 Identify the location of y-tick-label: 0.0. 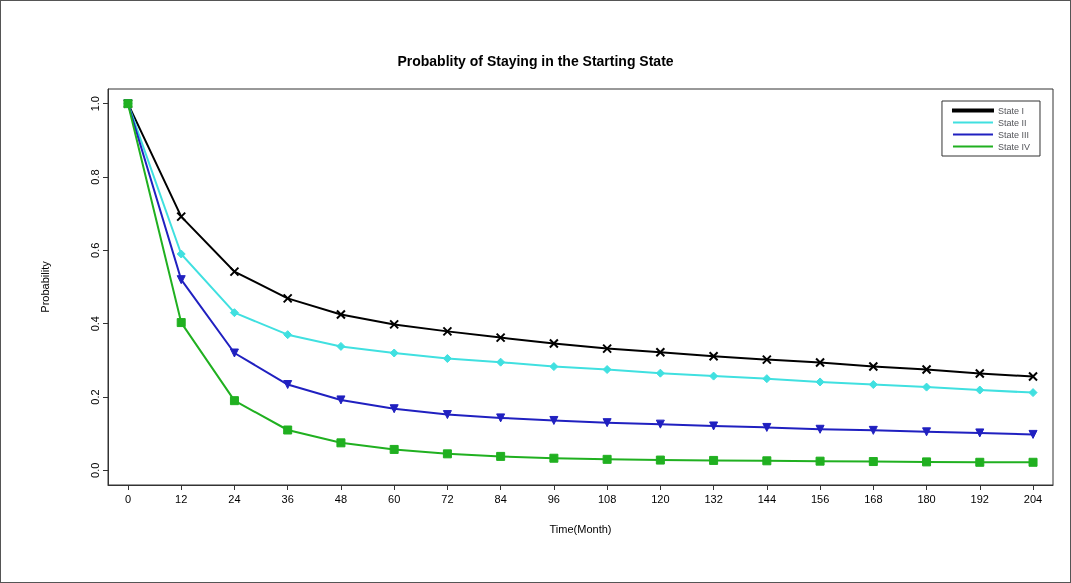
(94, 470).